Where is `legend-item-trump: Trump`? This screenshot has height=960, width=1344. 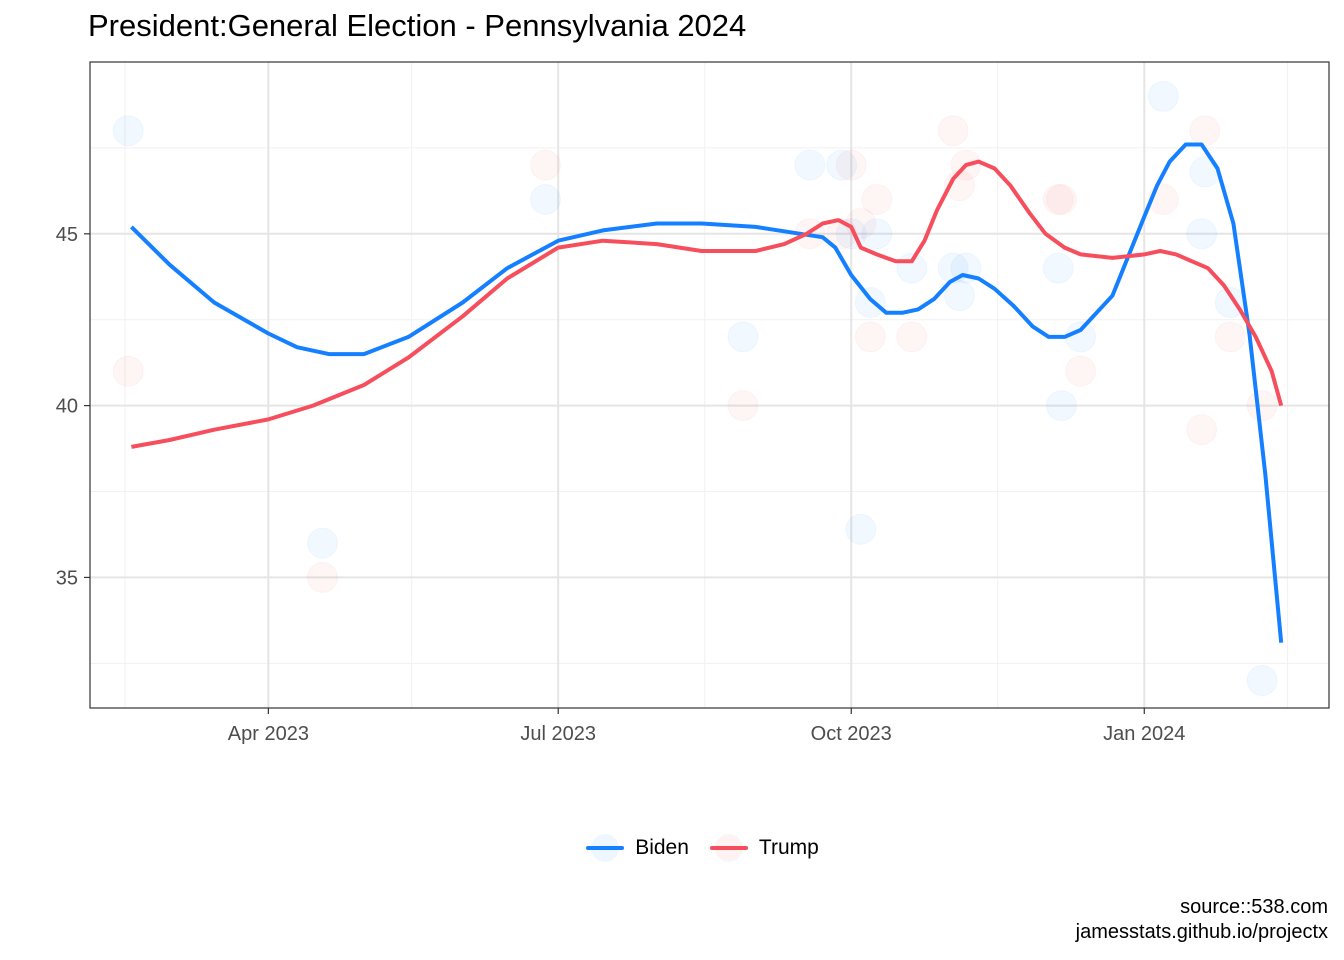
legend-item-trump: Trump is located at coordinates (764, 848).